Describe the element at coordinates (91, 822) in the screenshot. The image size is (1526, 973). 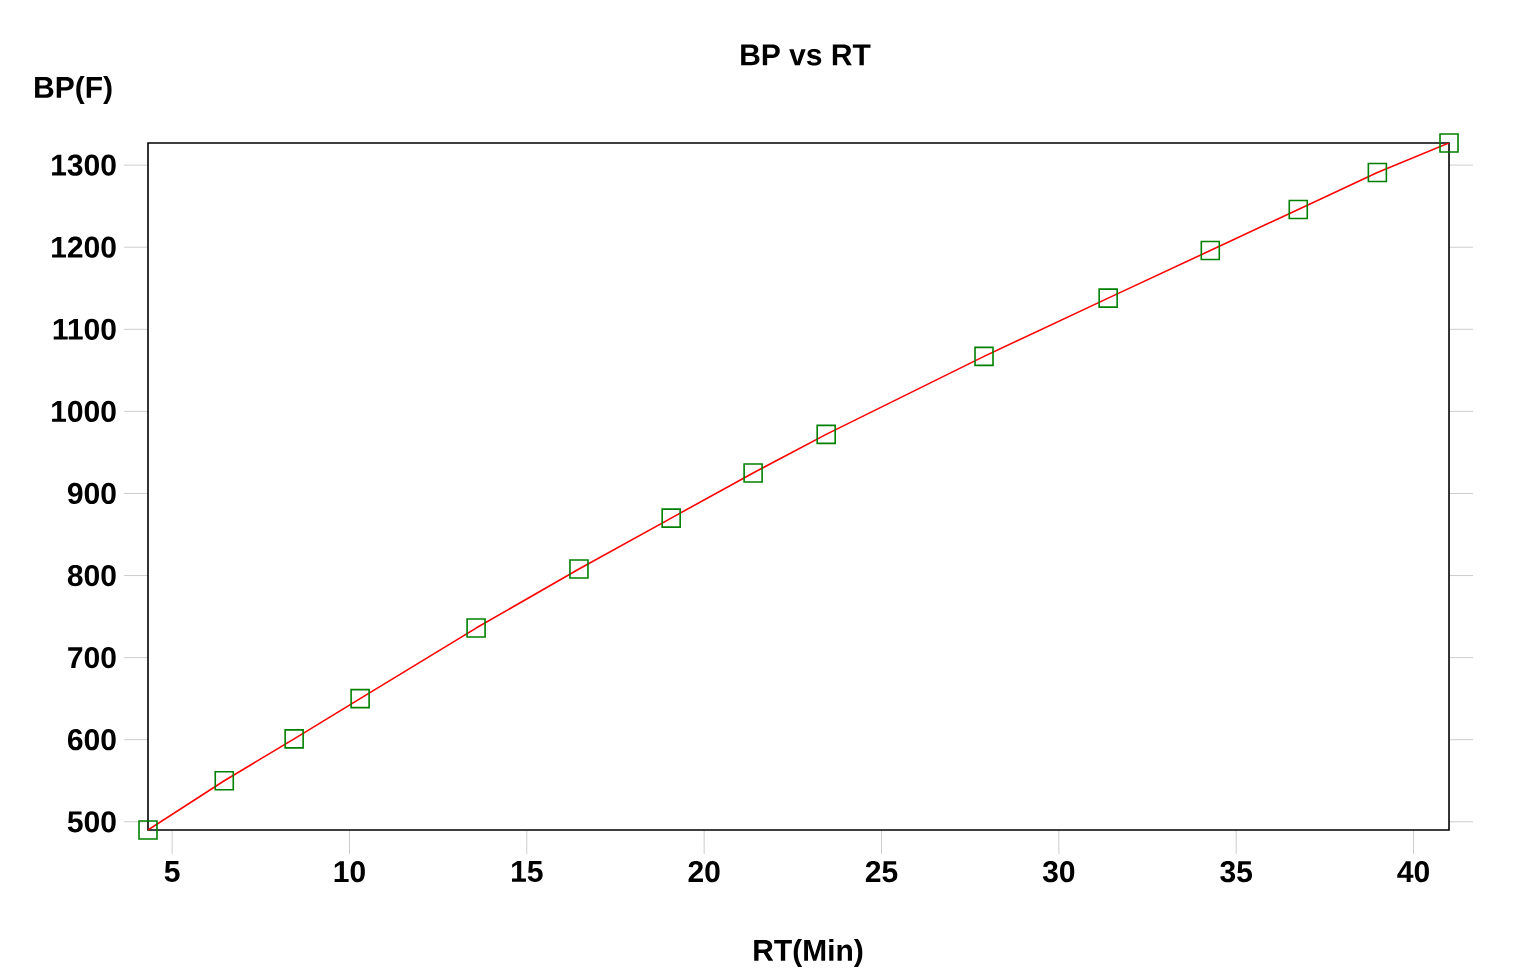
I see `y-tick-label: 500` at that location.